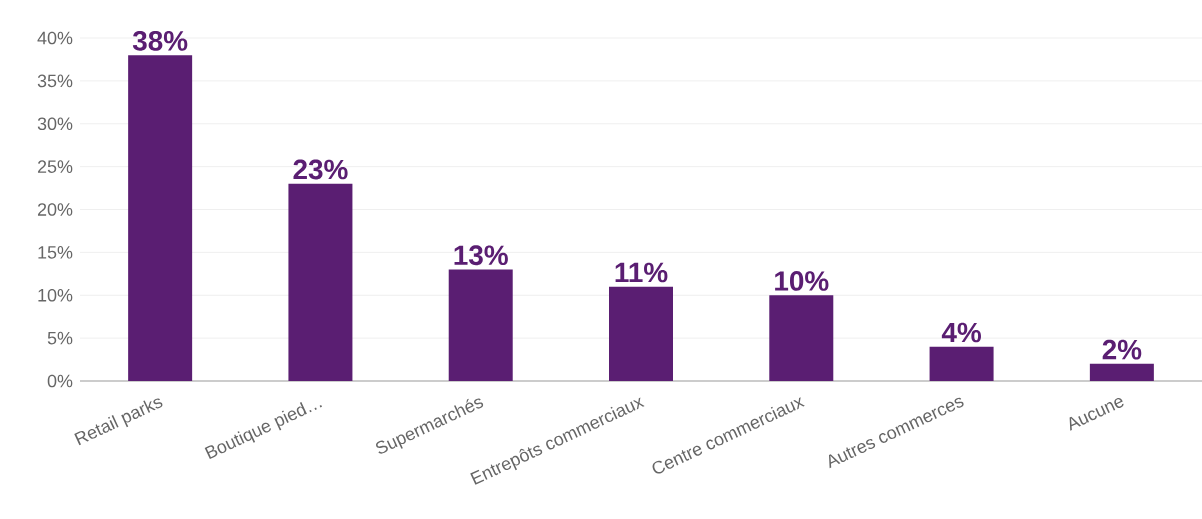 Image resolution: width=1202 pixels, height=519 pixels. I want to click on y-tick-label: 40%, so click(55, 38).